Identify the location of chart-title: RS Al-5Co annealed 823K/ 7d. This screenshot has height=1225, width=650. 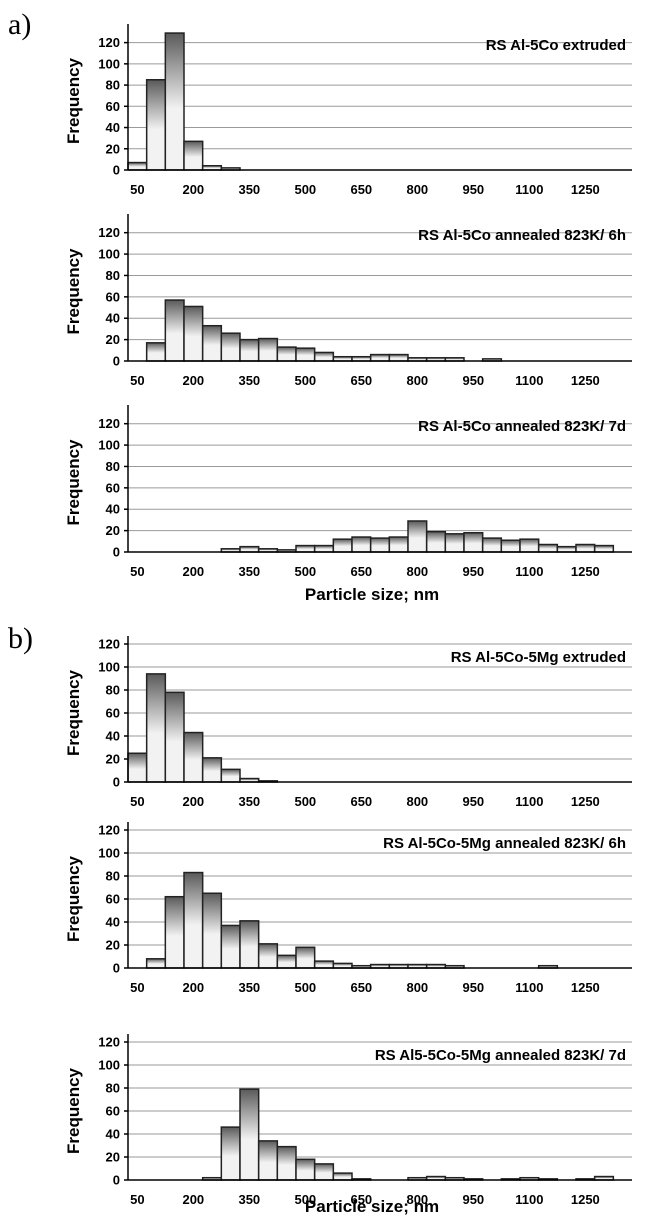
(522, 426).